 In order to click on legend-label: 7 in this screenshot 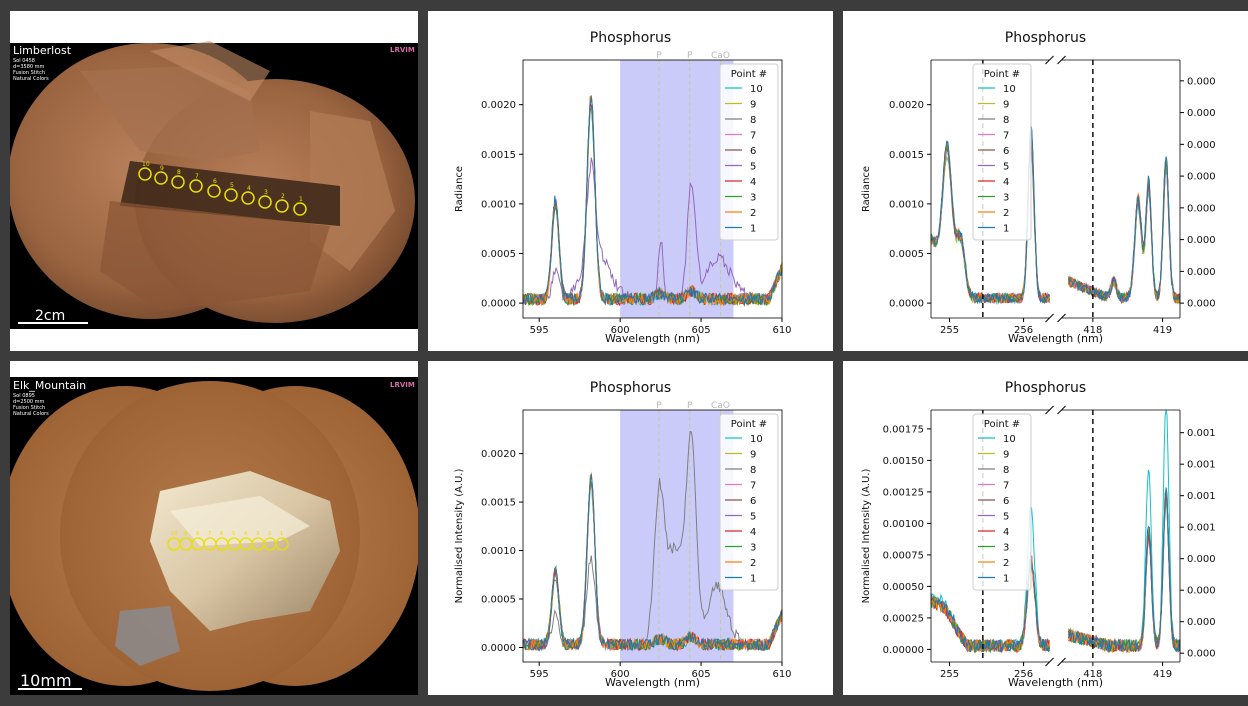, I will do `click(1006, 486)`.